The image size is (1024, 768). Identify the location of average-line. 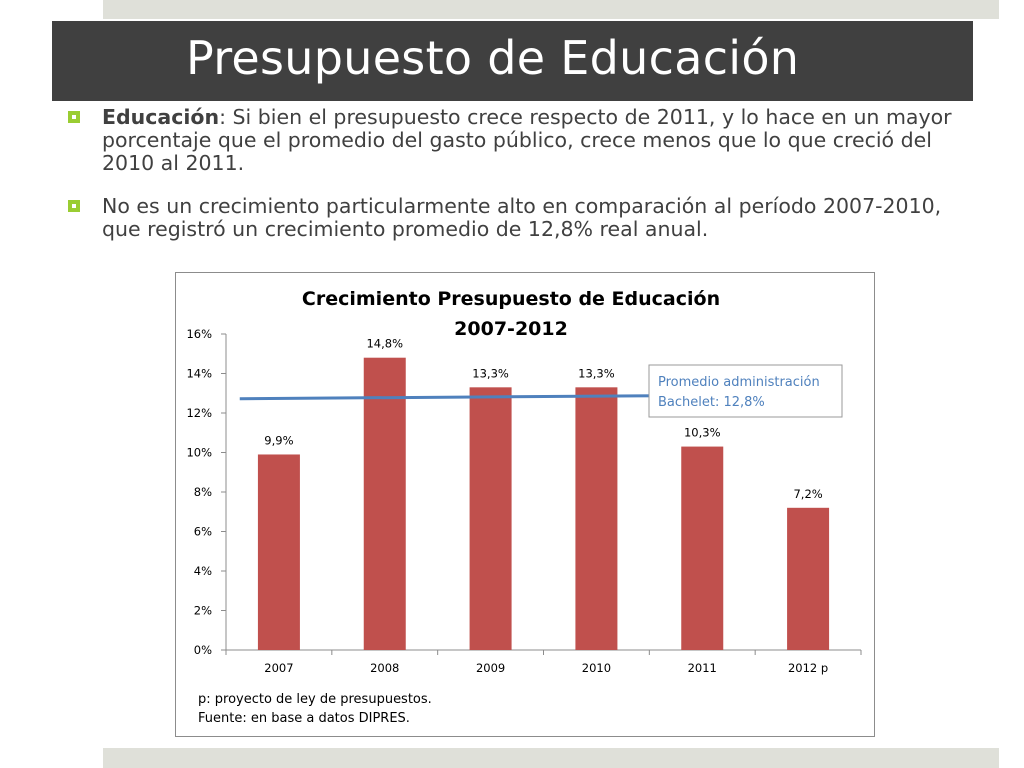
(449, 397).